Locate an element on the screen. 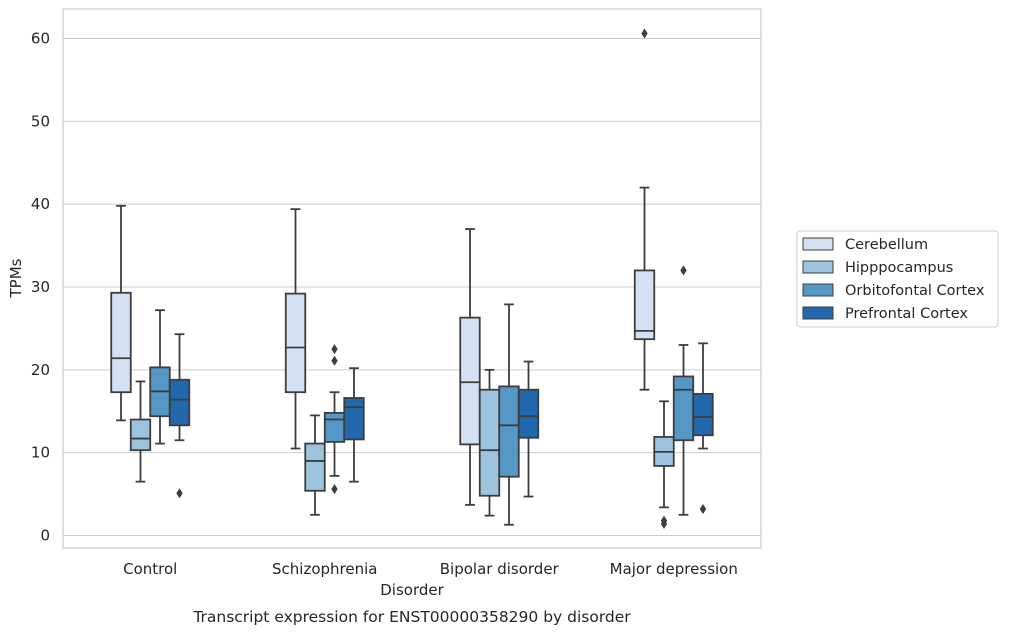  y-tick-labels: 0 10 20 30 40 50 60 is located at coordinates (40, 287).